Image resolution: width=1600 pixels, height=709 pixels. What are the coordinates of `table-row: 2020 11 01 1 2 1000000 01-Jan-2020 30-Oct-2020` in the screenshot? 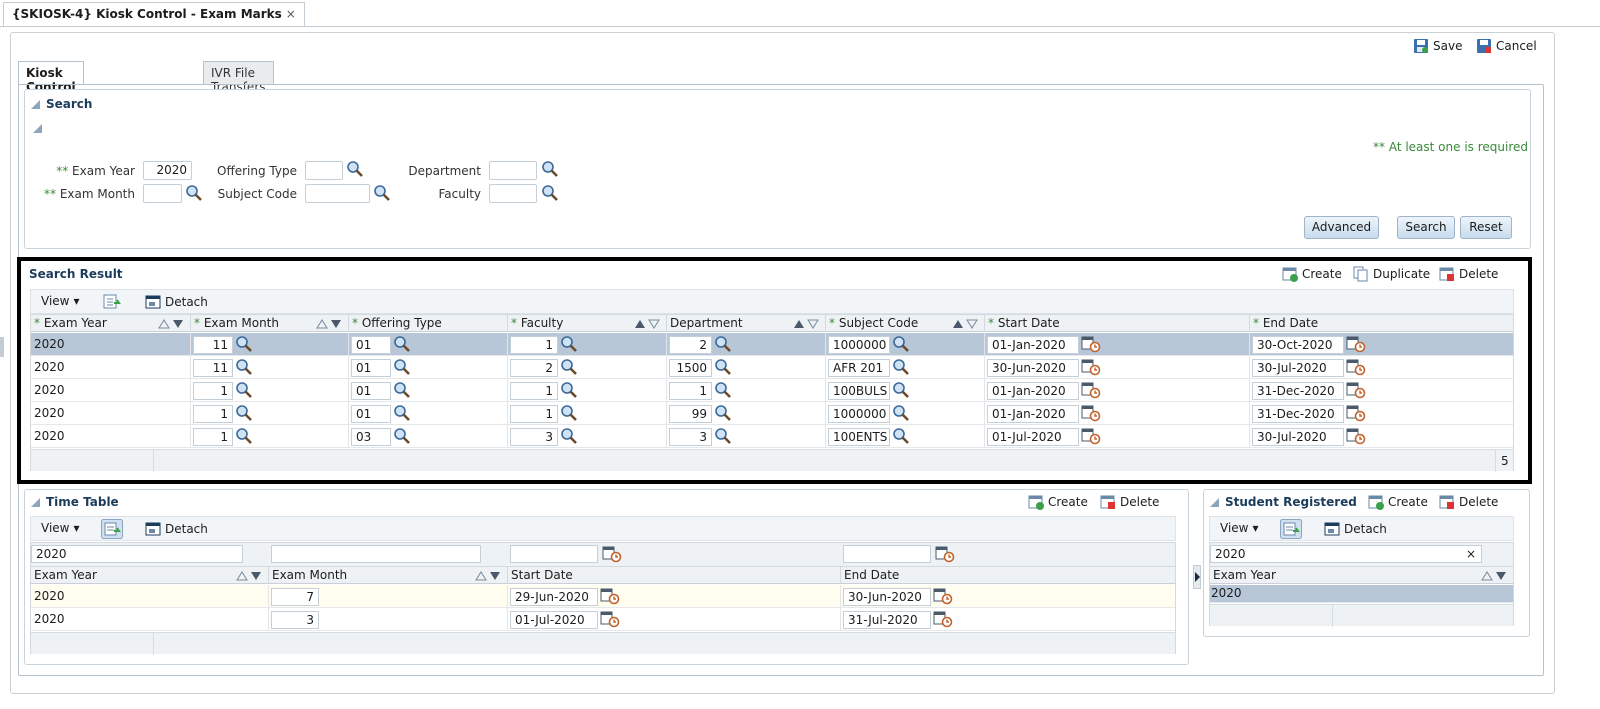 It's located at (772, 344).